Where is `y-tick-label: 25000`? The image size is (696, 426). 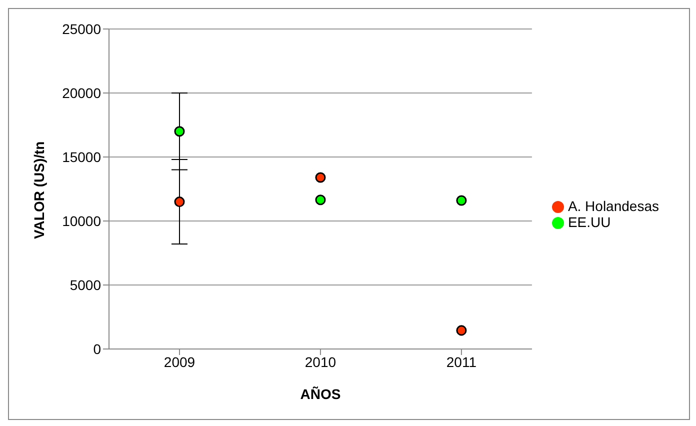 y-tick-label: 25000 is located at coordinates (82, 28).